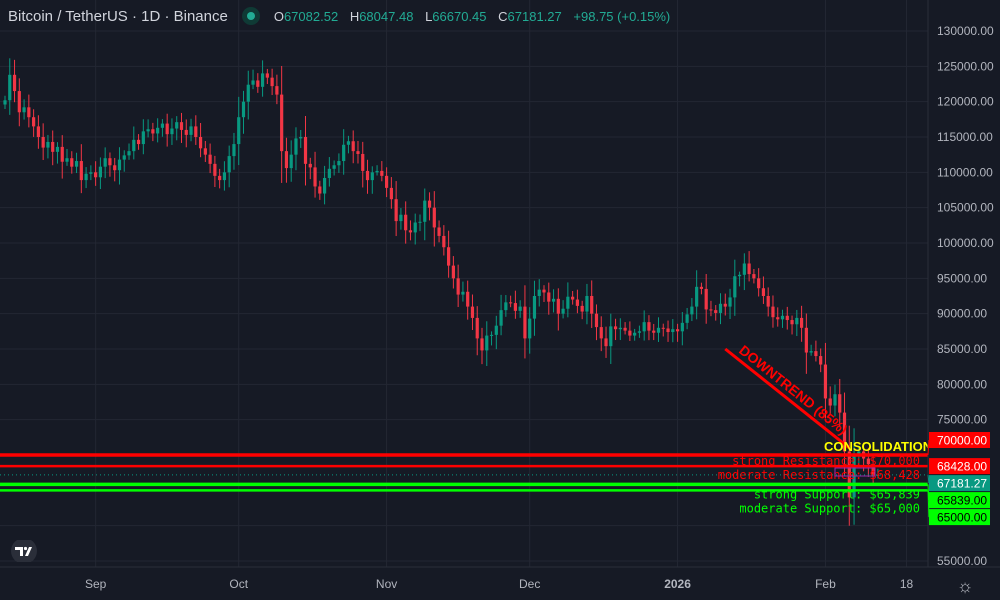 Image resolution: width=1000 pixels, height=600 pixels. Describe the element at coordinates (118, 16) in the screenshot. I see `symbol-title: Bitcoin / TetherUS · 1D · Binance` at that location.